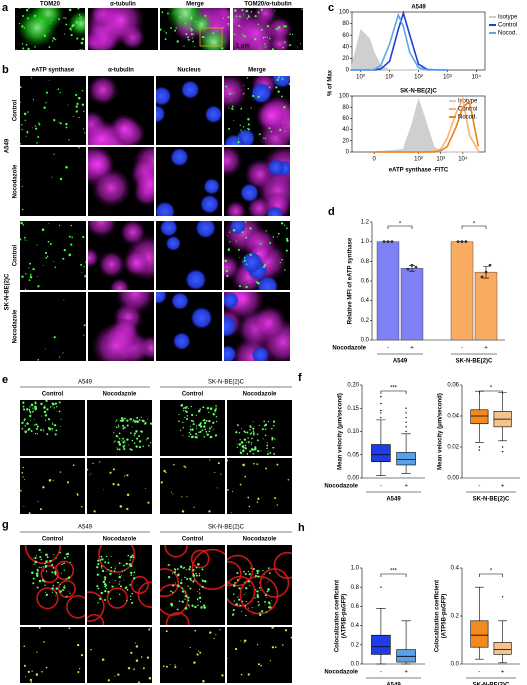 Image resolution: width=527 pixels, height=685 pixels. Describe the element at coordinates (195, 5) in the screenshot. I see `column-header: Merge` at that location.